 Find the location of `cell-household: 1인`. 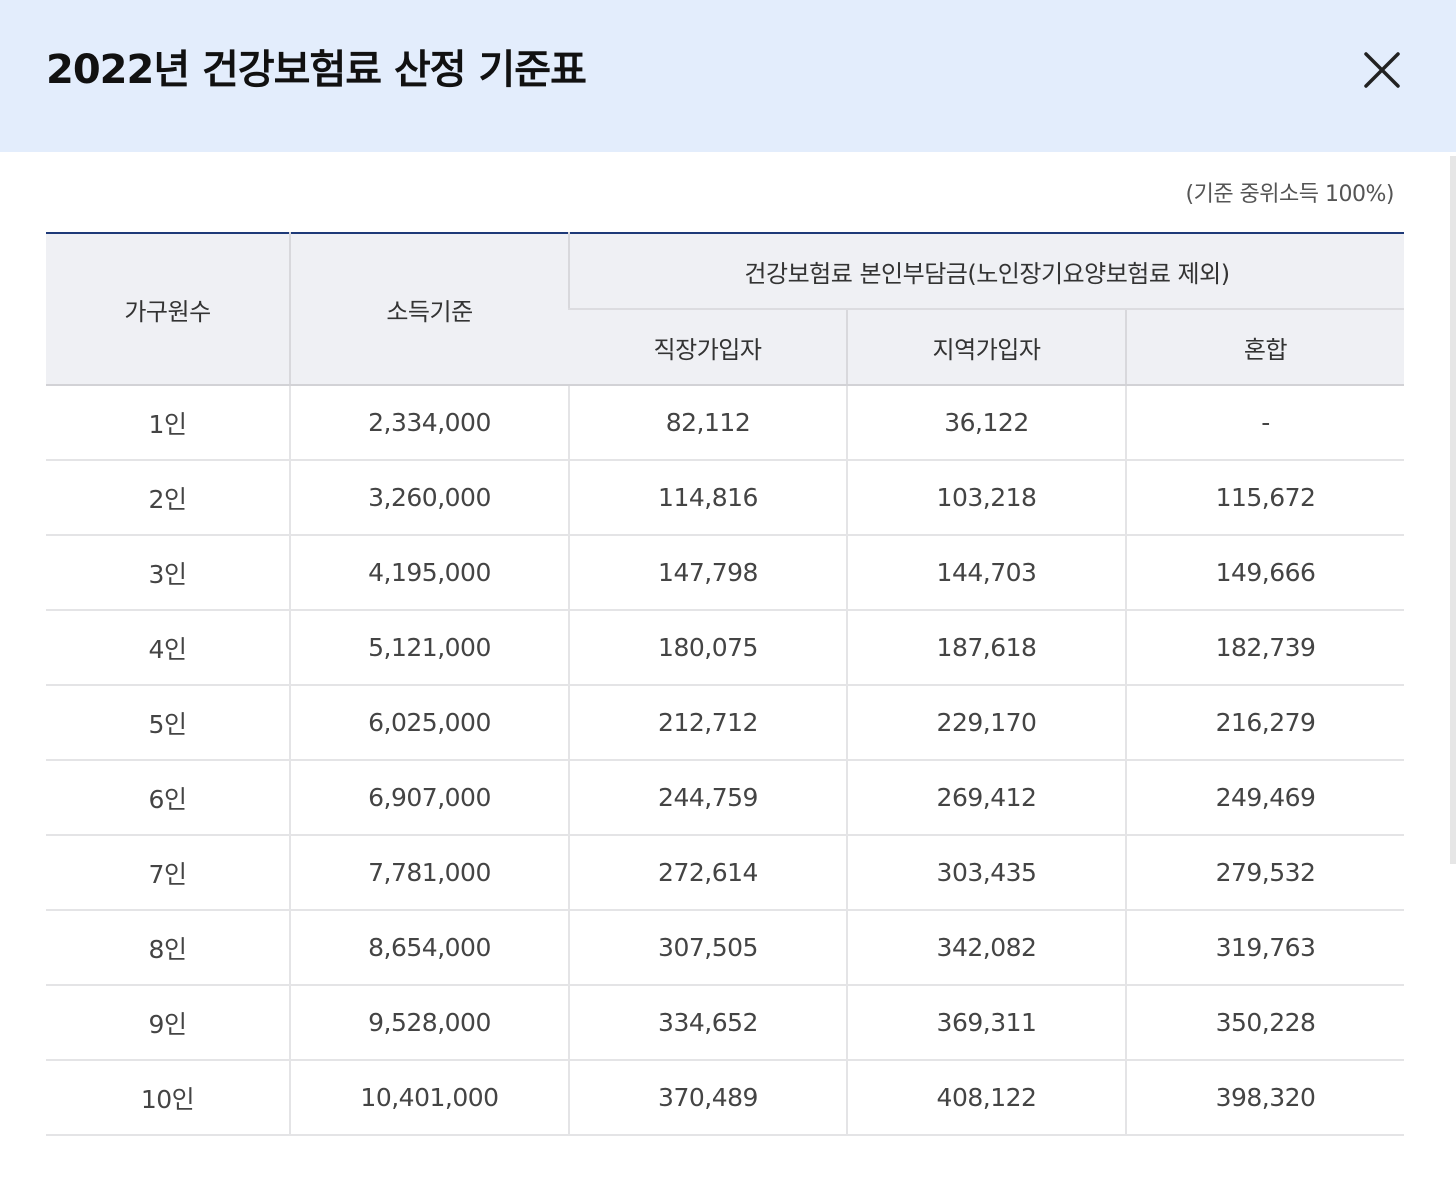

cell-household: 1인 is located at coordinates (168, 423).